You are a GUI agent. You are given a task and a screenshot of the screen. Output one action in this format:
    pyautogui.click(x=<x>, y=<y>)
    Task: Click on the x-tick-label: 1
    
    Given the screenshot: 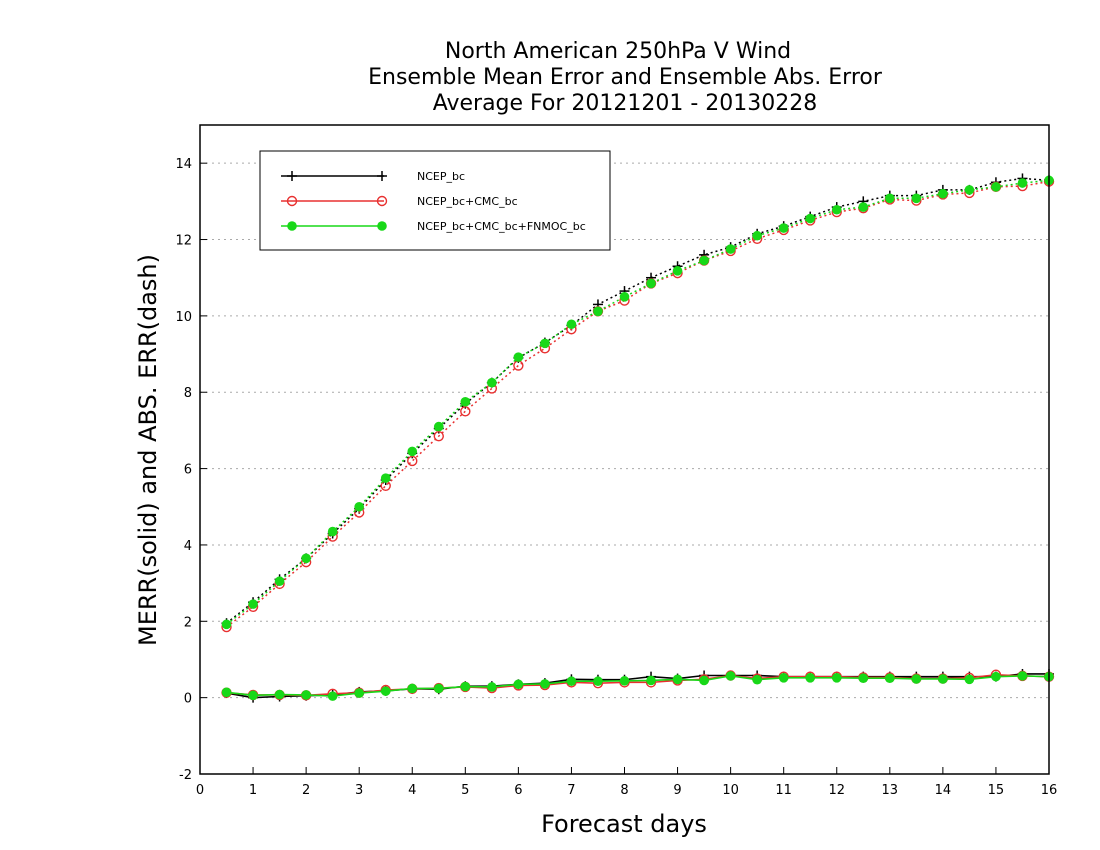 What is the action you would take?
    pyautogui.click(x=253, y=790)
    